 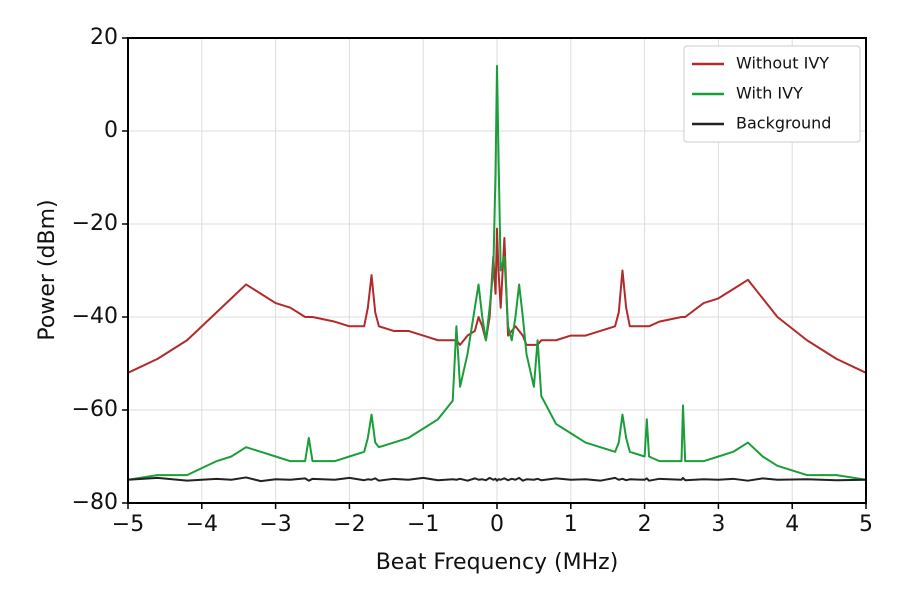 I want to click on legend-label: With IVY, so click(x=769, y=93).